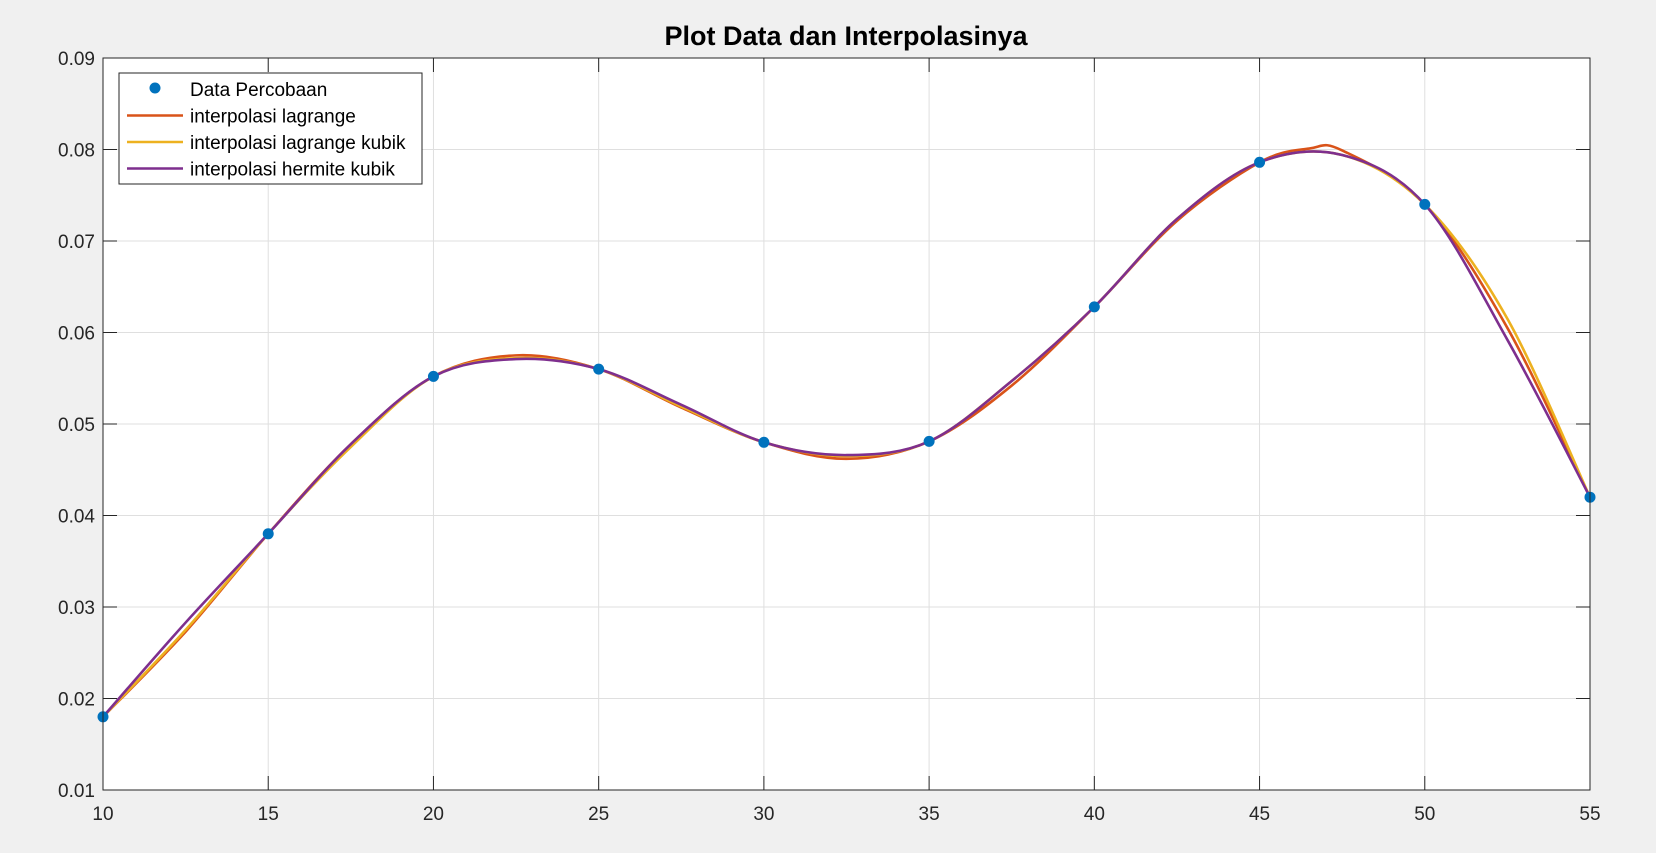  I want to click on y-tick-label: 0.06, so click(76, 334).